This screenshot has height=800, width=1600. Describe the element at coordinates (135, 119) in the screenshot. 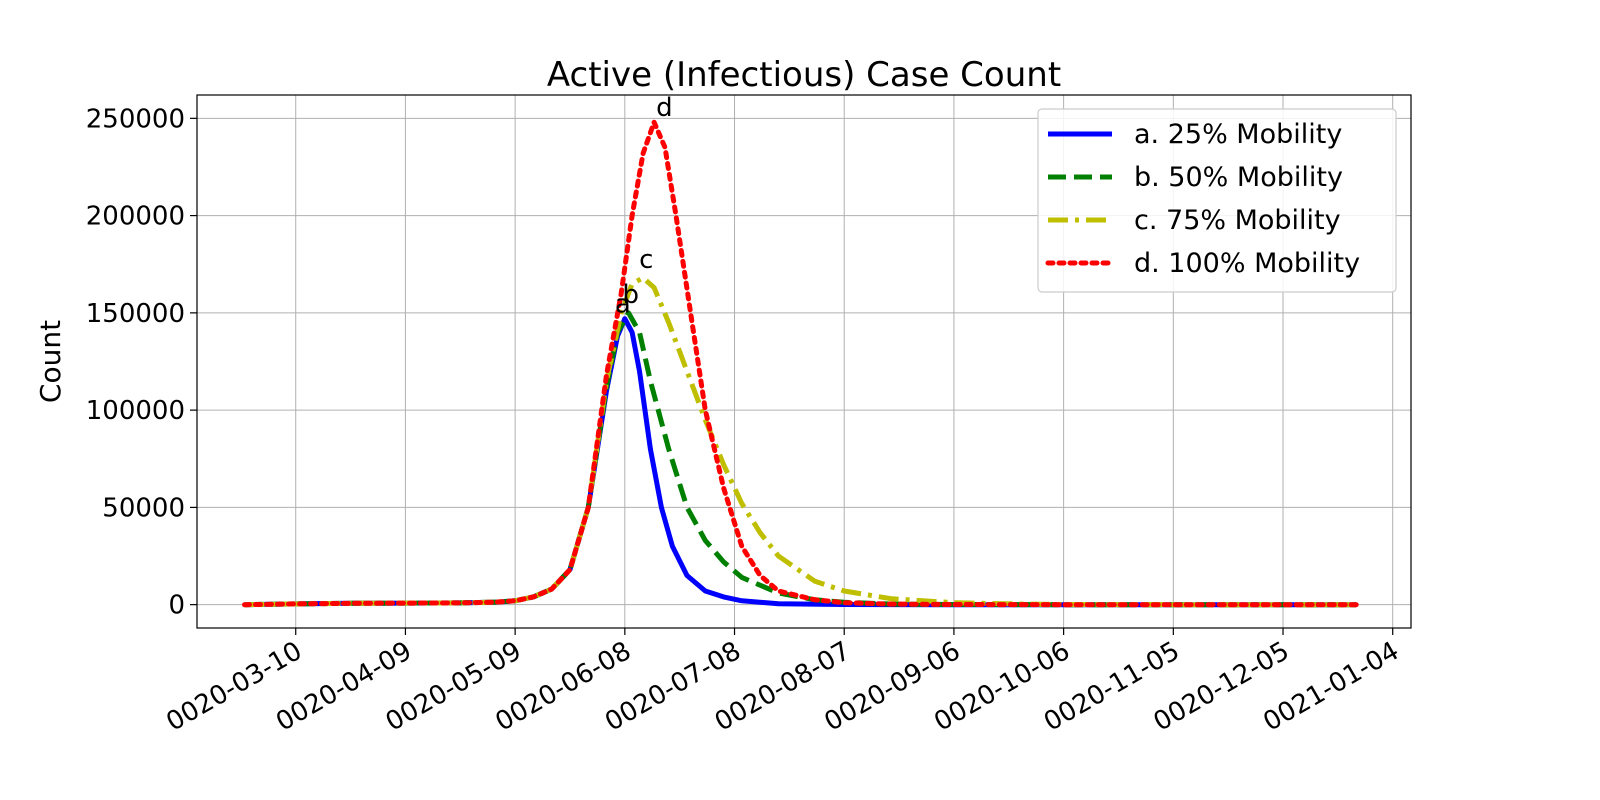

I see `y-tick-label: 250000` at that location.